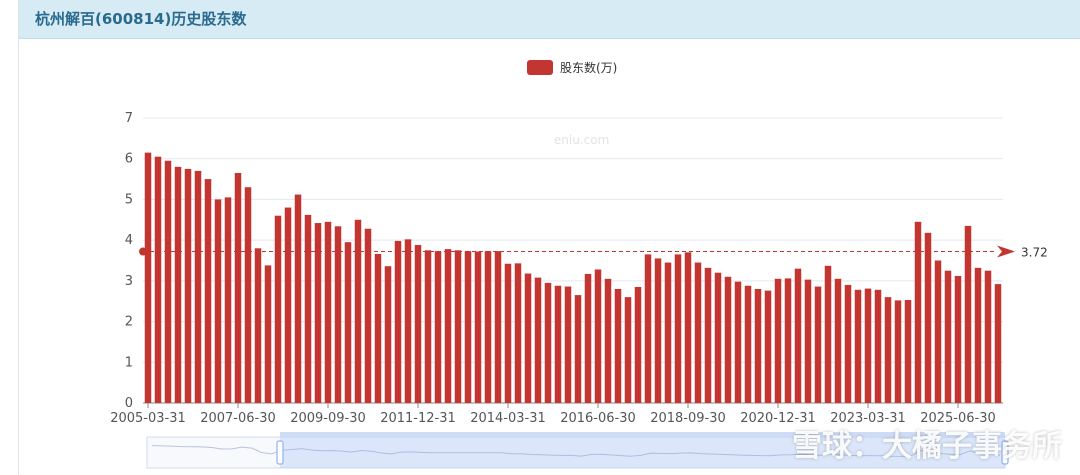 This screenshot has width=1080, height=475. What do you see at coordinates (129, 159) in the screenshot?
I see `y-tick-label: 6` at bounding box center [129, 159].